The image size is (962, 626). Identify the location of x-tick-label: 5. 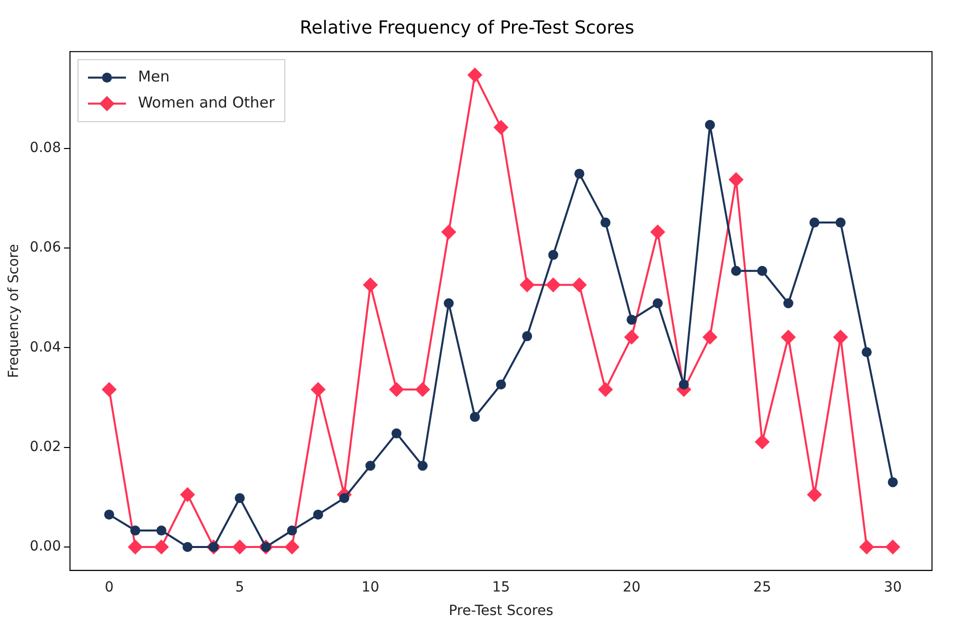
(239, 587).